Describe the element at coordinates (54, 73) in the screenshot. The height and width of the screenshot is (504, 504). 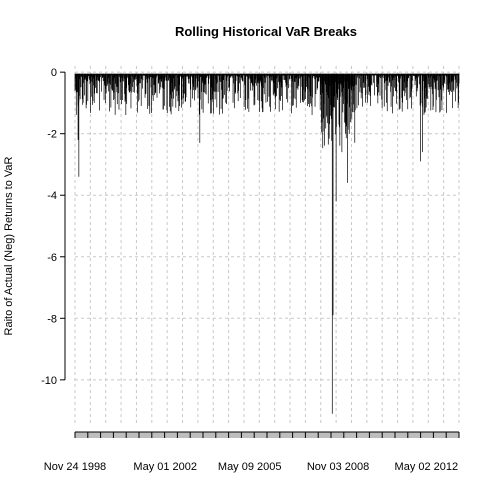
I see `y-tick-label: 0` at that location.